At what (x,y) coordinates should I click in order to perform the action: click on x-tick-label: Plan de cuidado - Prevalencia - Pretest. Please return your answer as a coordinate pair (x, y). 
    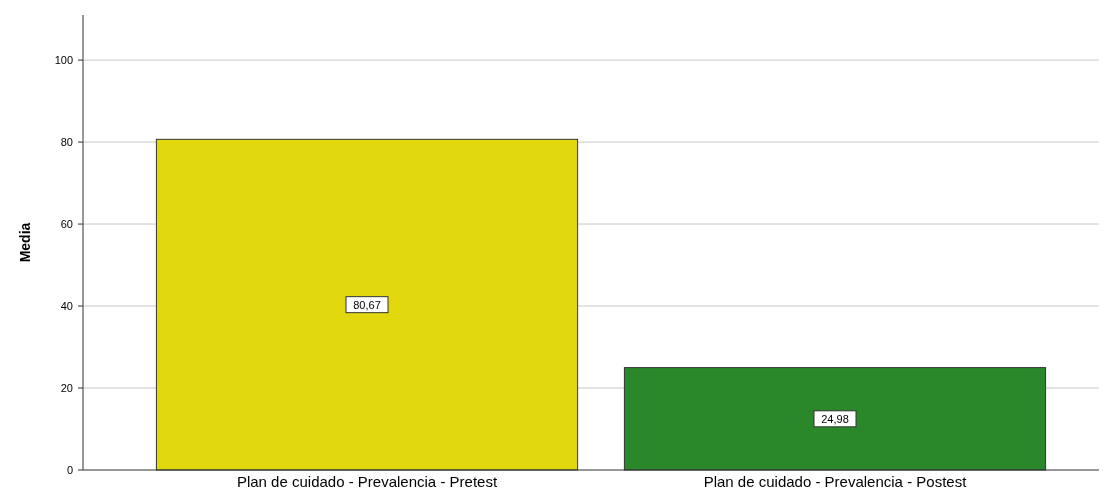
    Looking at the image, I should click on (367, 481).